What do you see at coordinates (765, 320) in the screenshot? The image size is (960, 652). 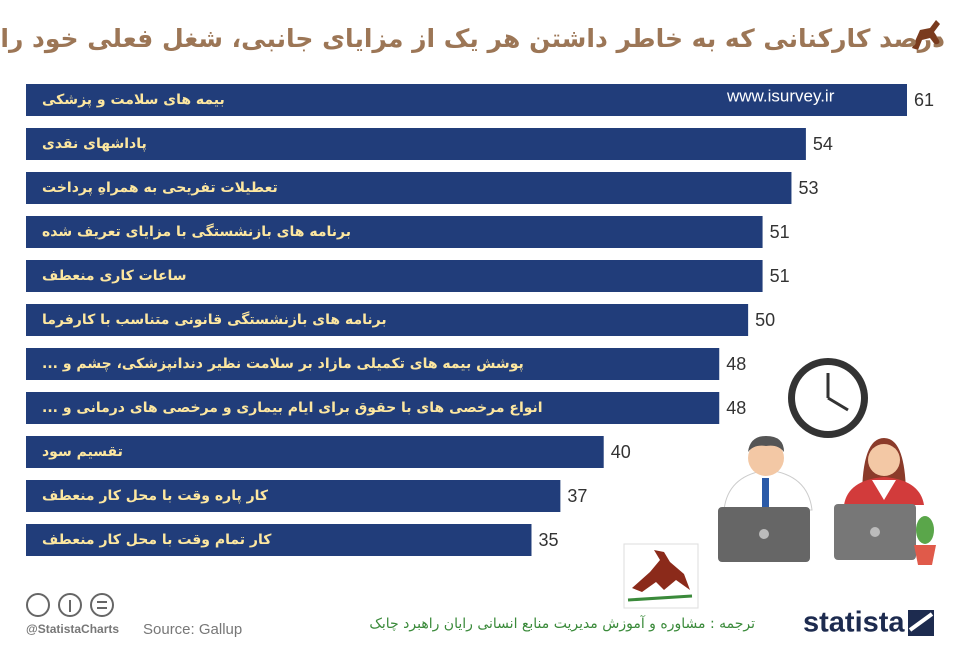 I see `value-label: 50` at bounding box center [765, 320].